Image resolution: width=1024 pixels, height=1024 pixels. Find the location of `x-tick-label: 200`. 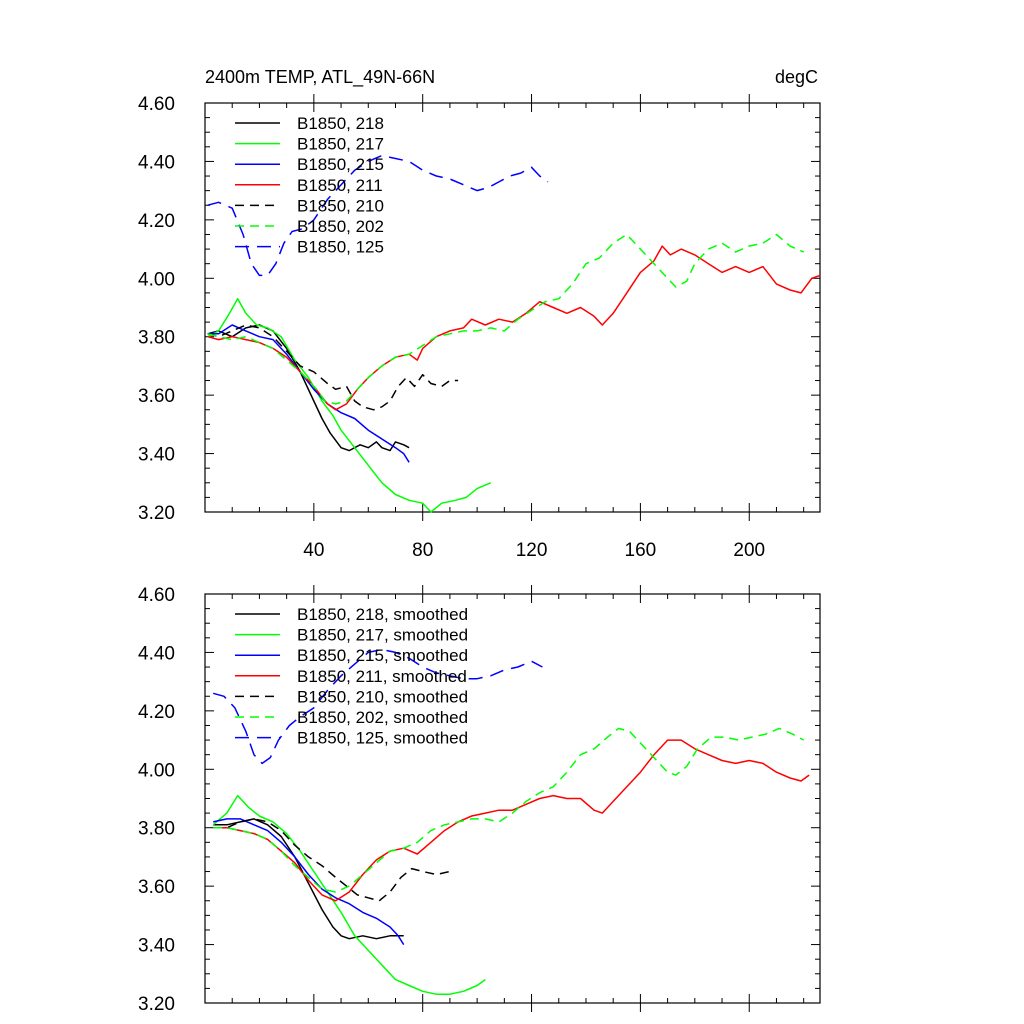

x-tick-label: 200 is located at coordinates (749, 550).